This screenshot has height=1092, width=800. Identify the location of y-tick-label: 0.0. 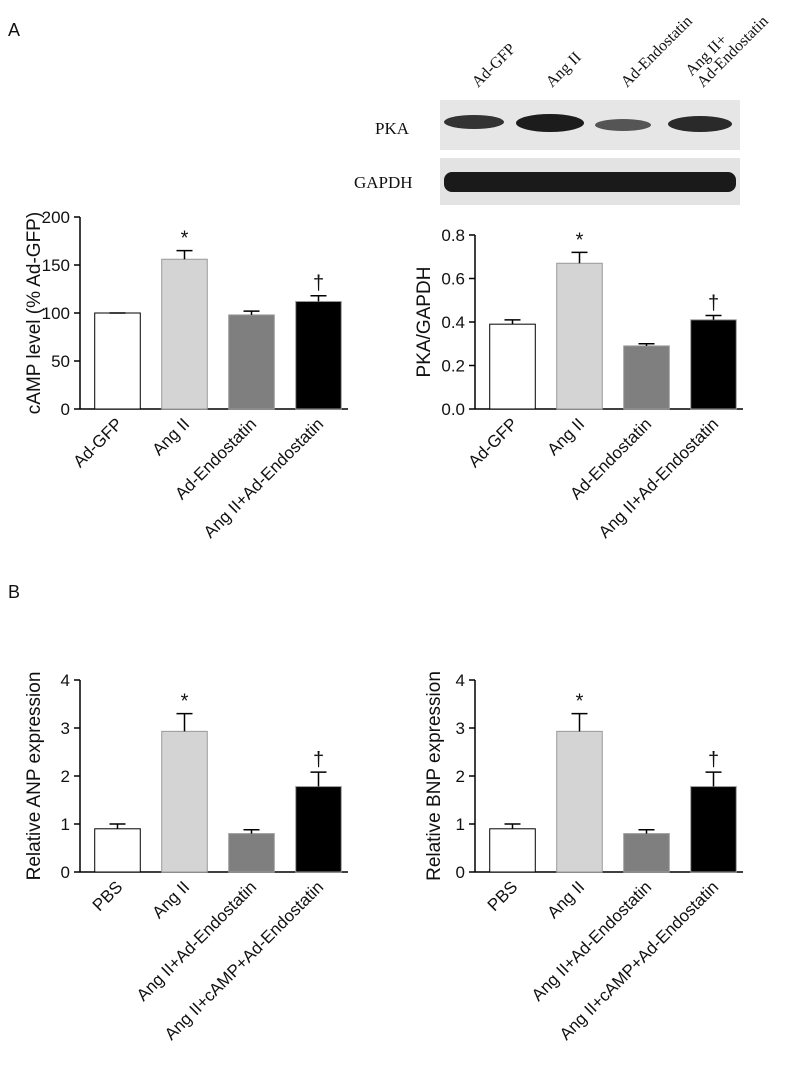
(453, 409).